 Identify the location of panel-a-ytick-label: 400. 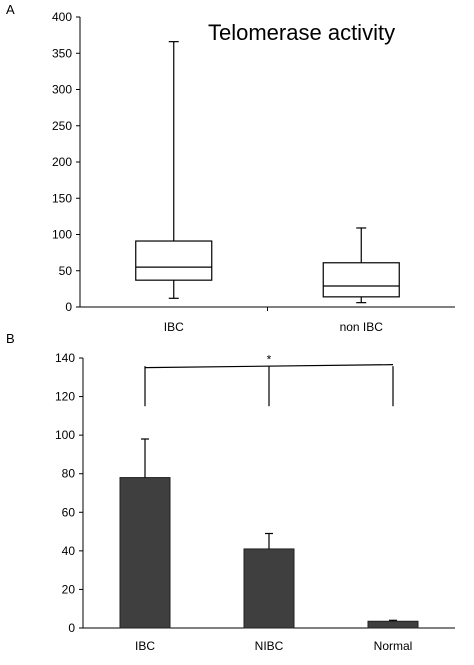
(62, 17).